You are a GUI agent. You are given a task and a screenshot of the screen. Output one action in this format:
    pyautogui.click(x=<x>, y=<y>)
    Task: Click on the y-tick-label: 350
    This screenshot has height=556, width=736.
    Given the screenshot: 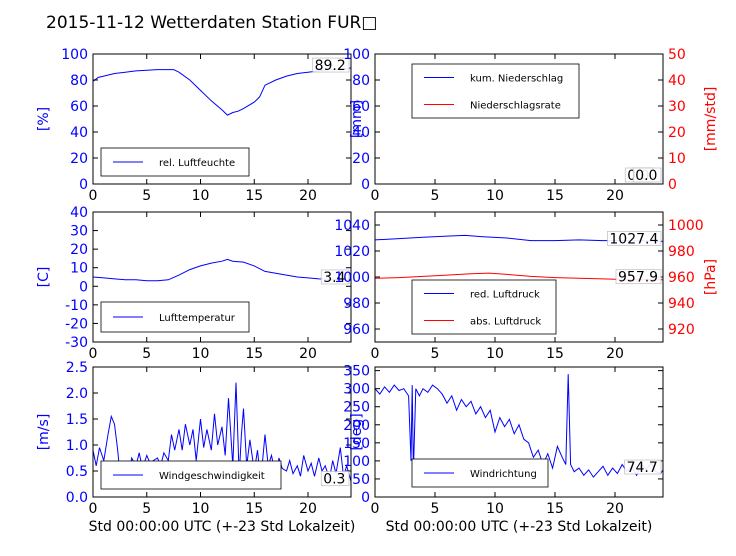 What is the action you would take?
    pyautogui.click(x=356, y=372)
    